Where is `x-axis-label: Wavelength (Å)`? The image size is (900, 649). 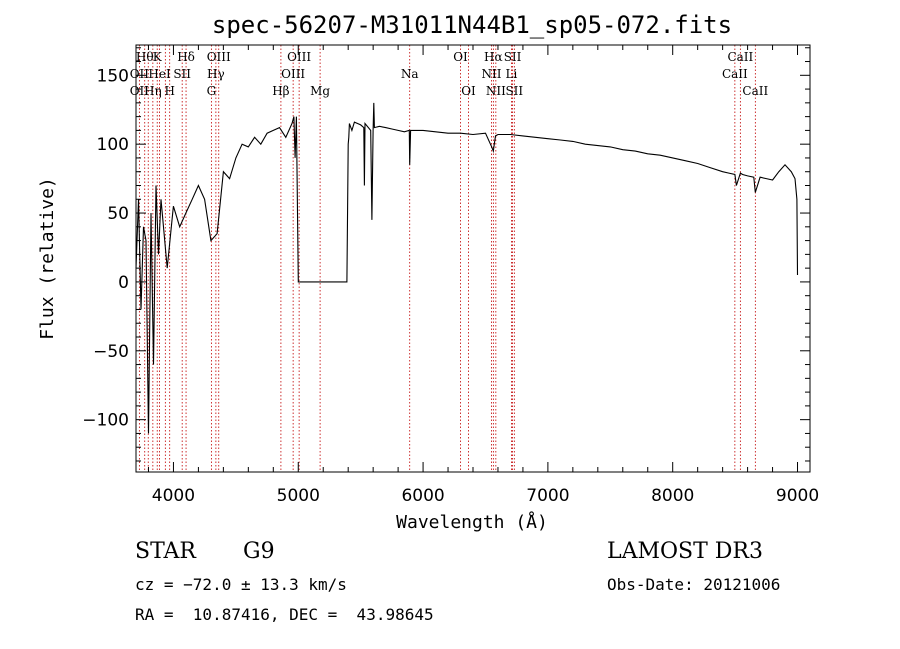
x-axis-label: Wavelength (Å) is located at coordinates (472, 522).